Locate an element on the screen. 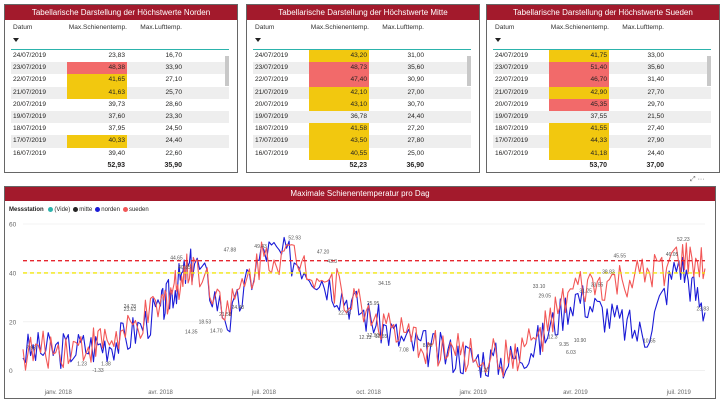 Image resolution: width=720 pixels, height=403 pixels. rail-temp-cell: 45,35 is located at coordinates (598, 104).